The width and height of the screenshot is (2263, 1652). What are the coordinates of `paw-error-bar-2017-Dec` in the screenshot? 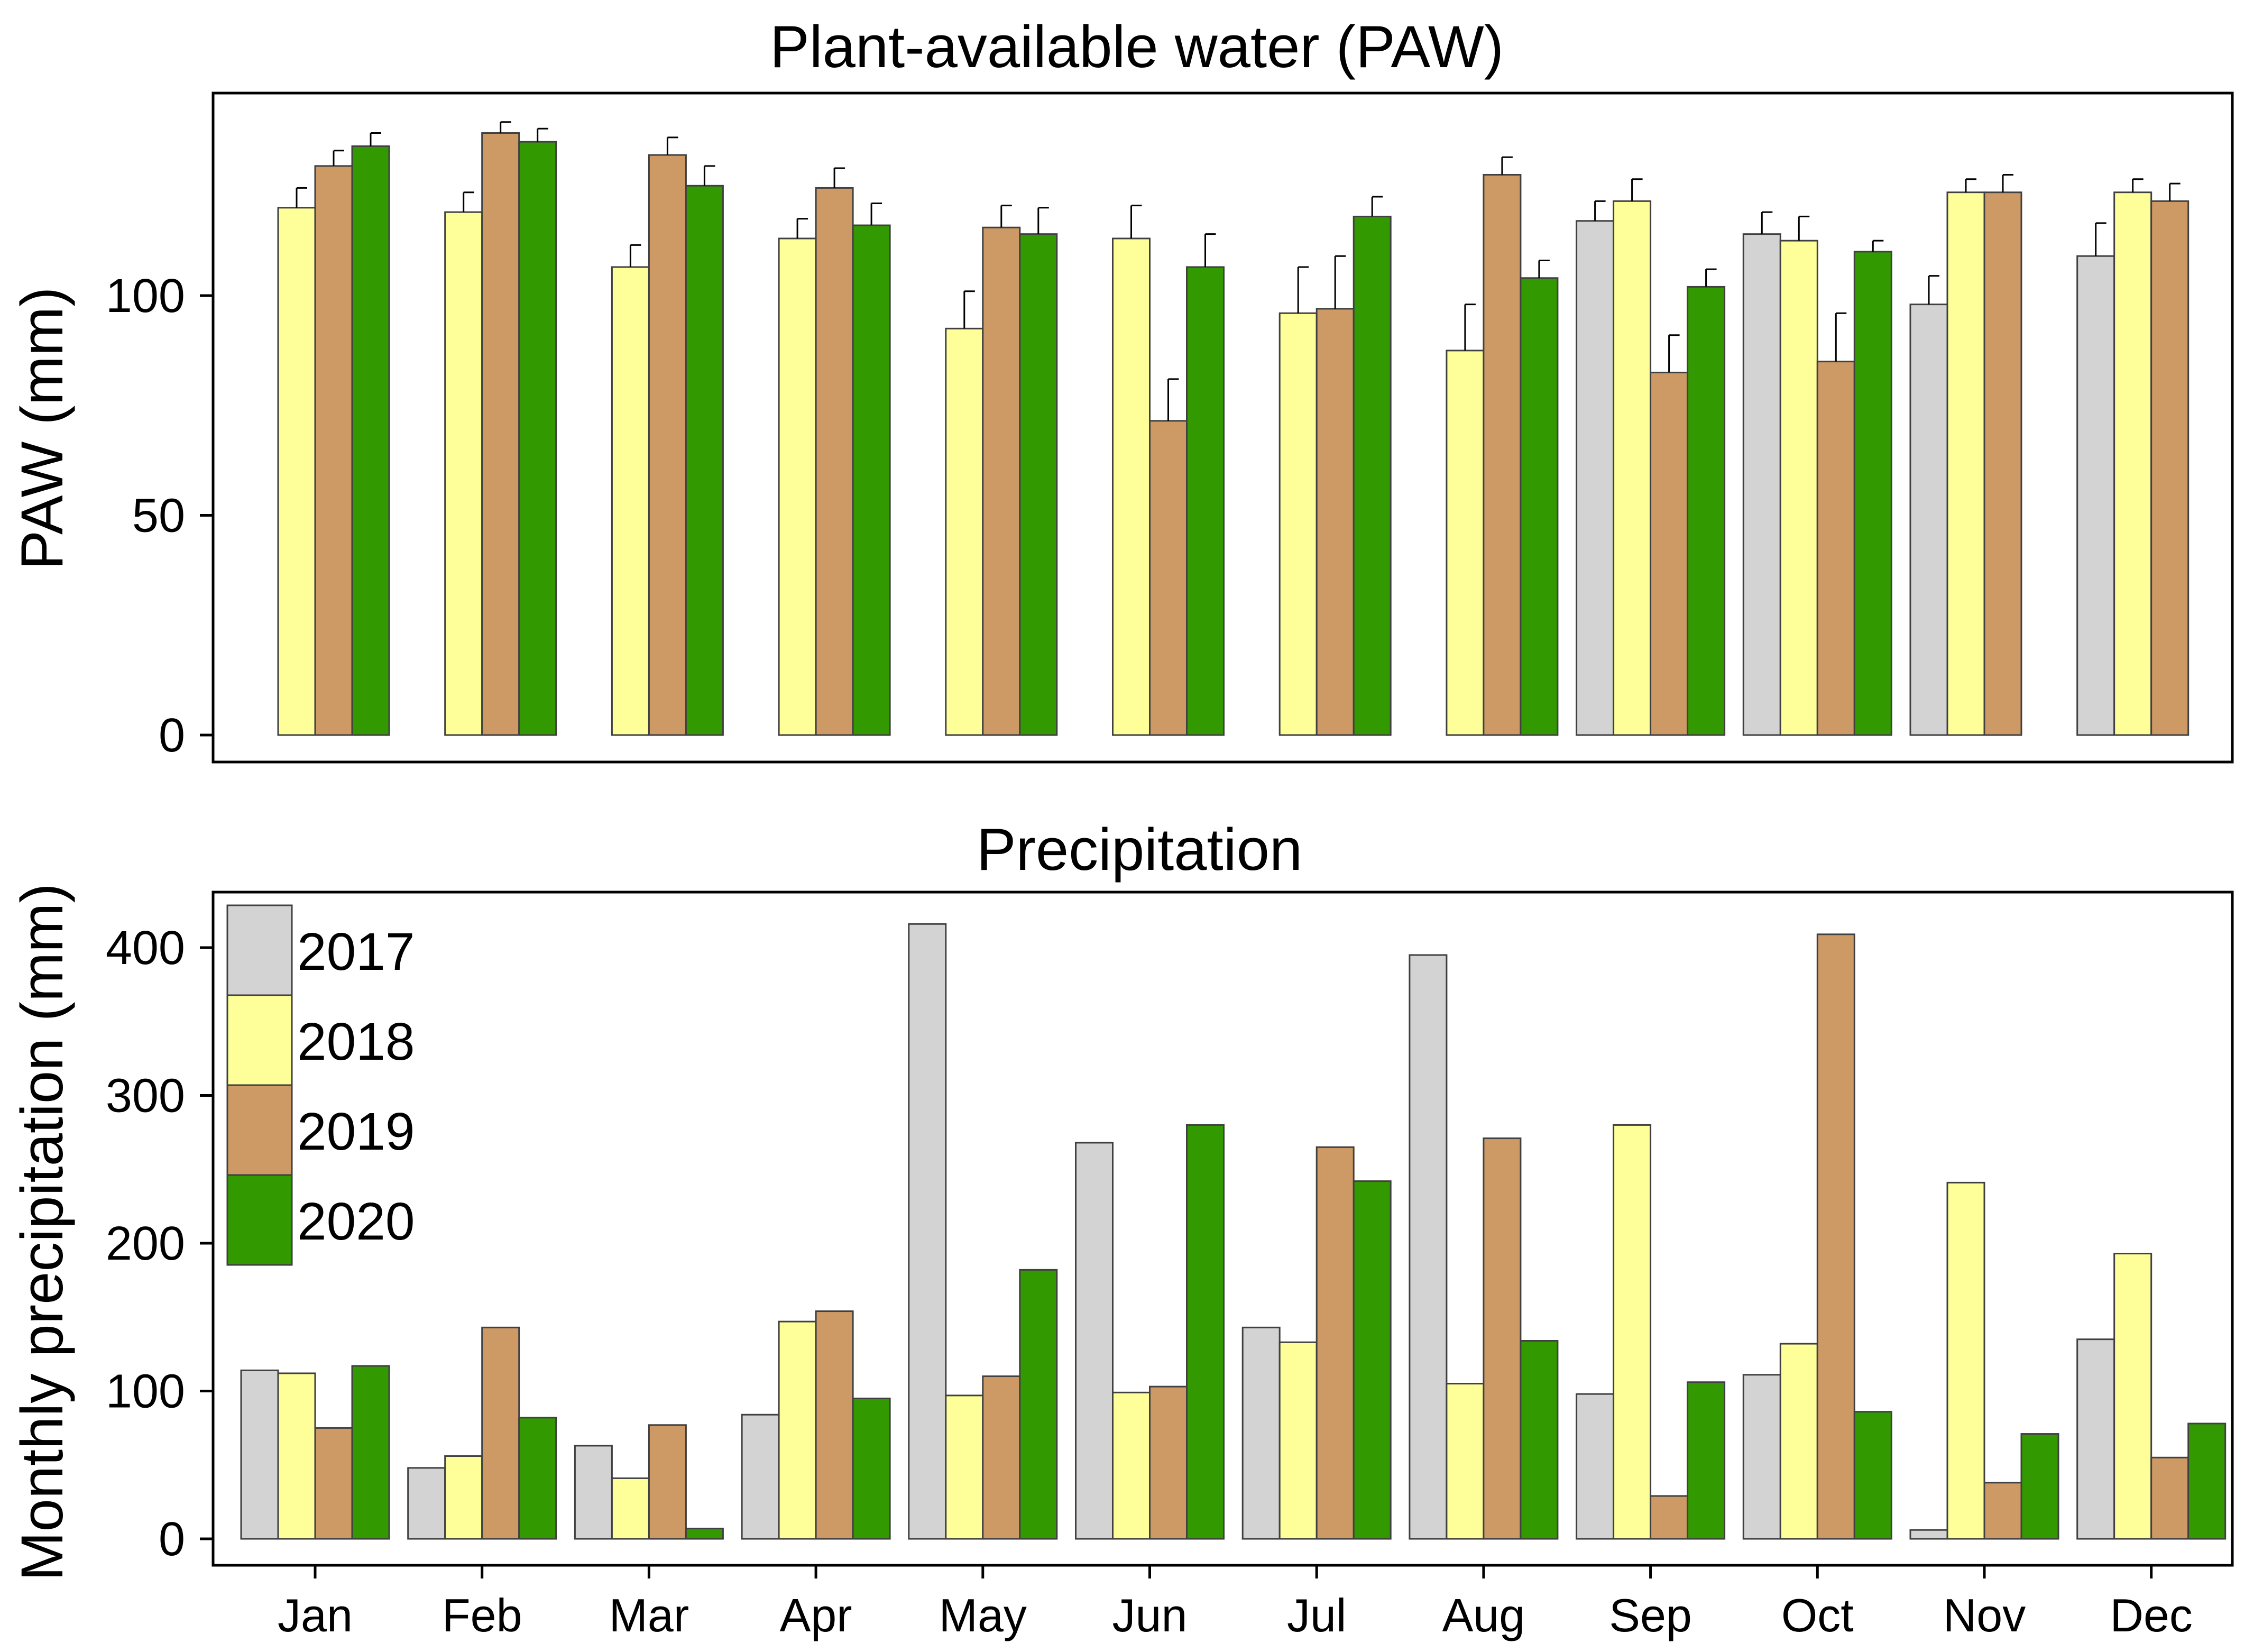 It's located at (2100, 239).